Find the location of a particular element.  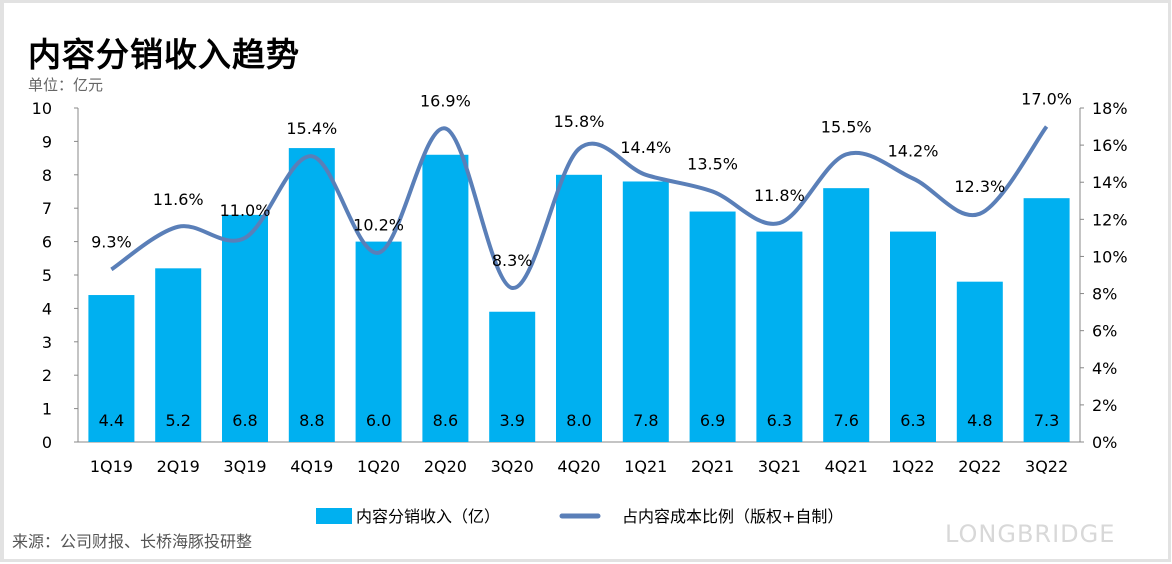

left-tick-label: 5 is located at coordinates (47, 275).